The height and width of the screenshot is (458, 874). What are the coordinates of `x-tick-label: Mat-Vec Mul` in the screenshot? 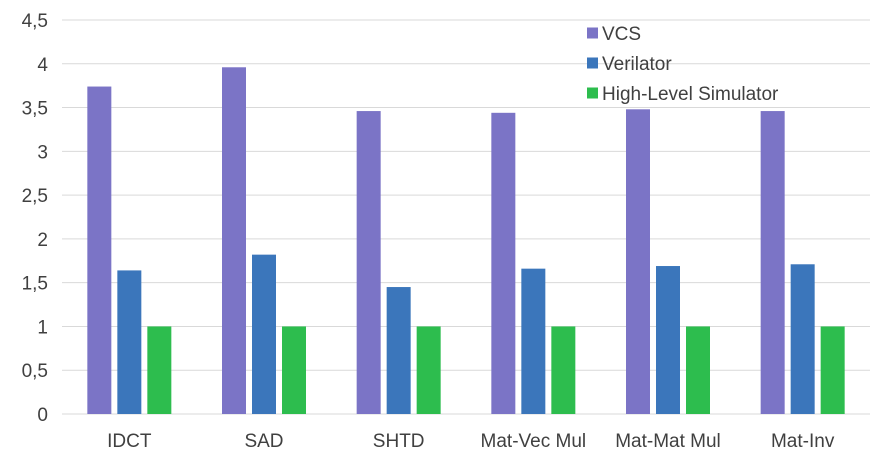 It's located at (534, 441).